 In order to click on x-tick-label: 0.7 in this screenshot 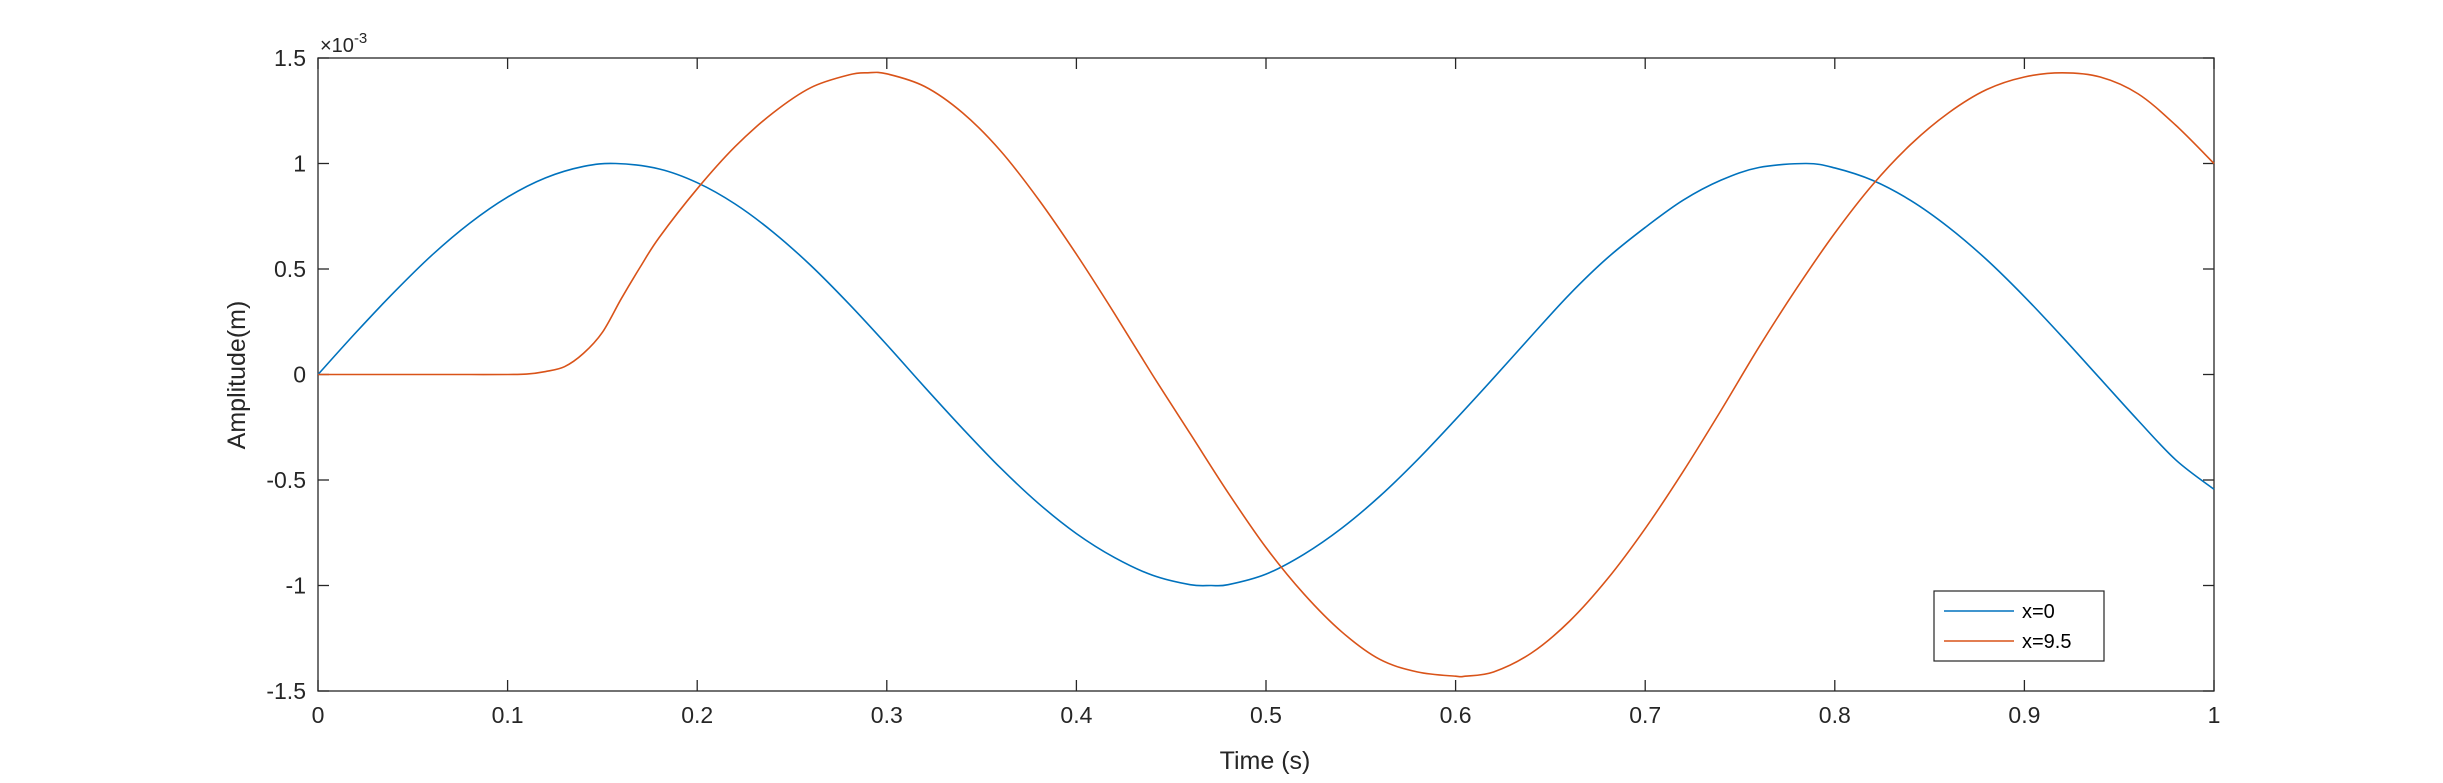, I will do `click(1645, 715)`.